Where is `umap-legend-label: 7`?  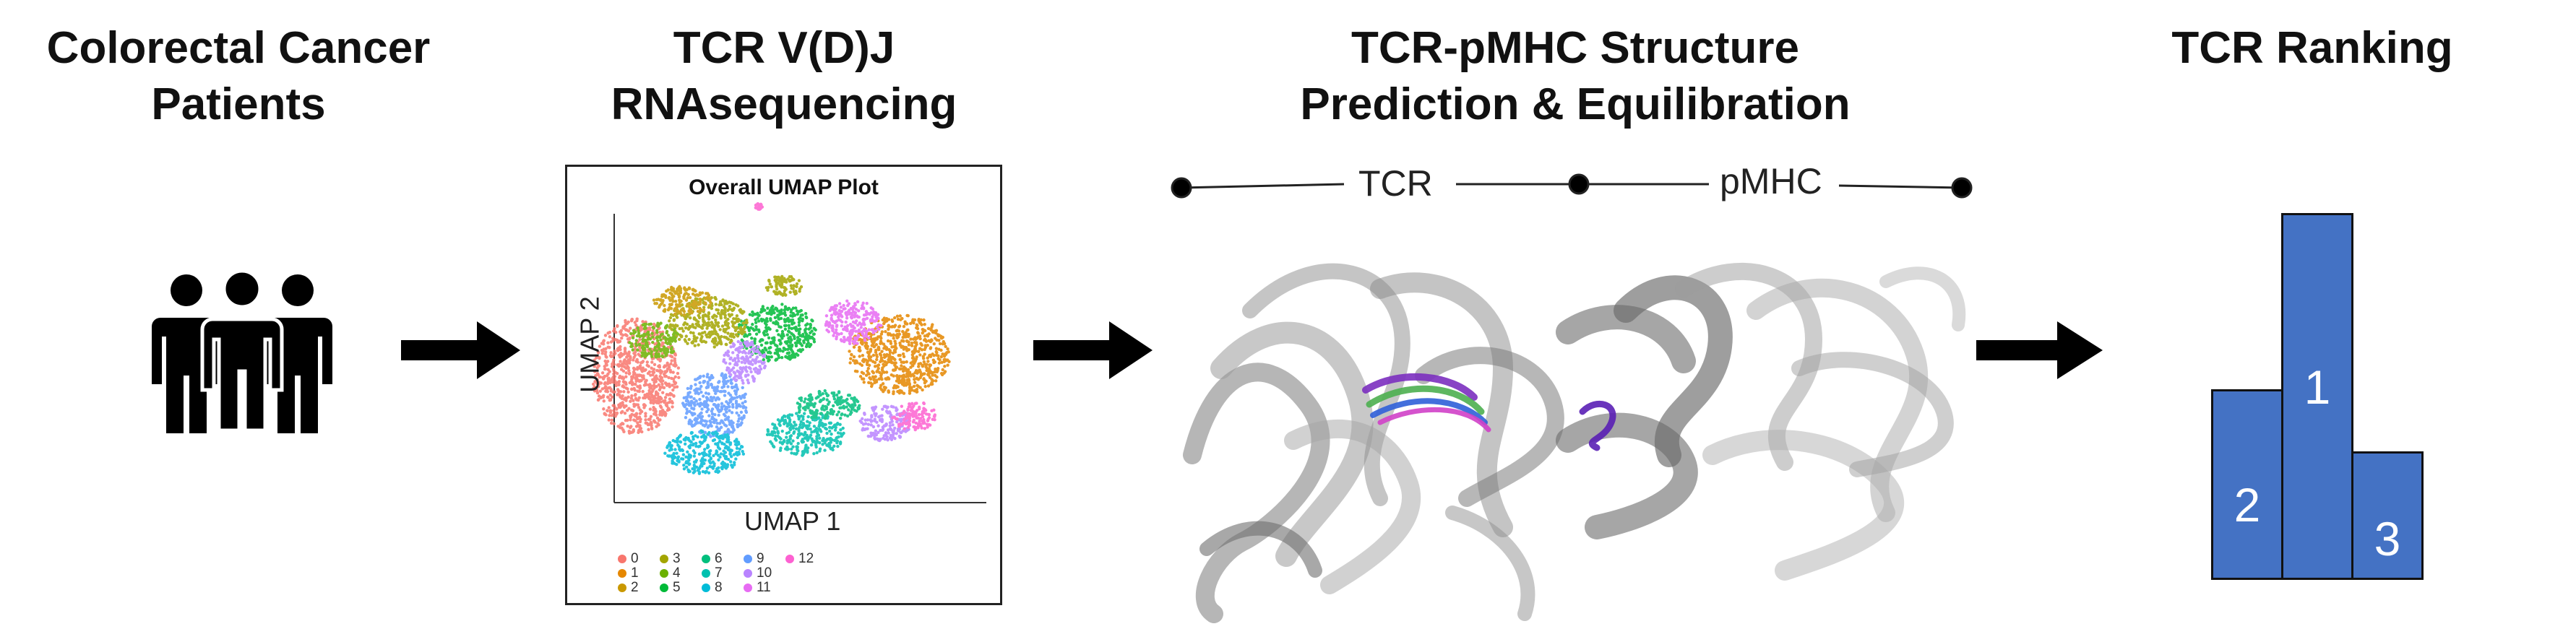
umap-legend-label: 7 is located at coordinates (719, 573).